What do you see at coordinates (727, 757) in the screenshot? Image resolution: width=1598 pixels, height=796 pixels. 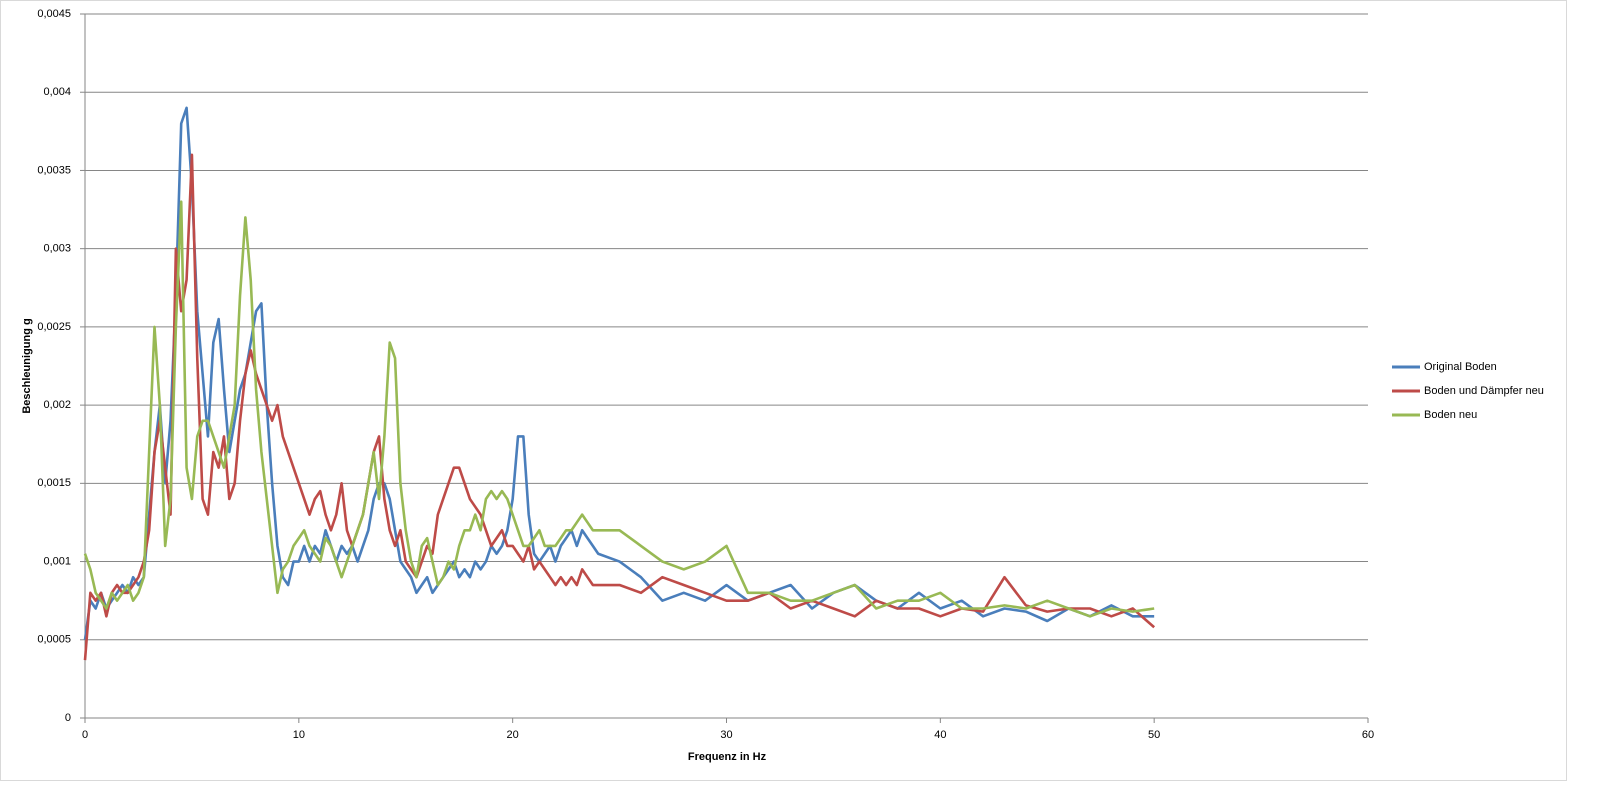 I see `x-axis-label: Frequenz in Hz` at bounding box center [727, 757].